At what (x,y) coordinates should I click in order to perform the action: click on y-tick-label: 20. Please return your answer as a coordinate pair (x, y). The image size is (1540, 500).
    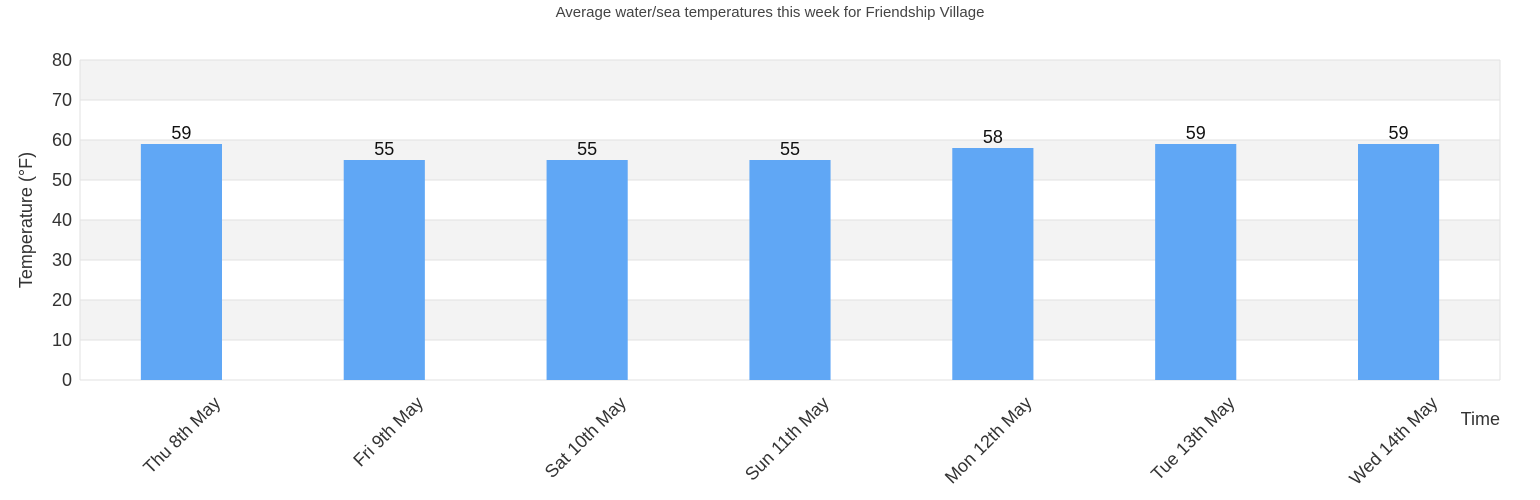
    Looking at the image, I should click on (62, 300).